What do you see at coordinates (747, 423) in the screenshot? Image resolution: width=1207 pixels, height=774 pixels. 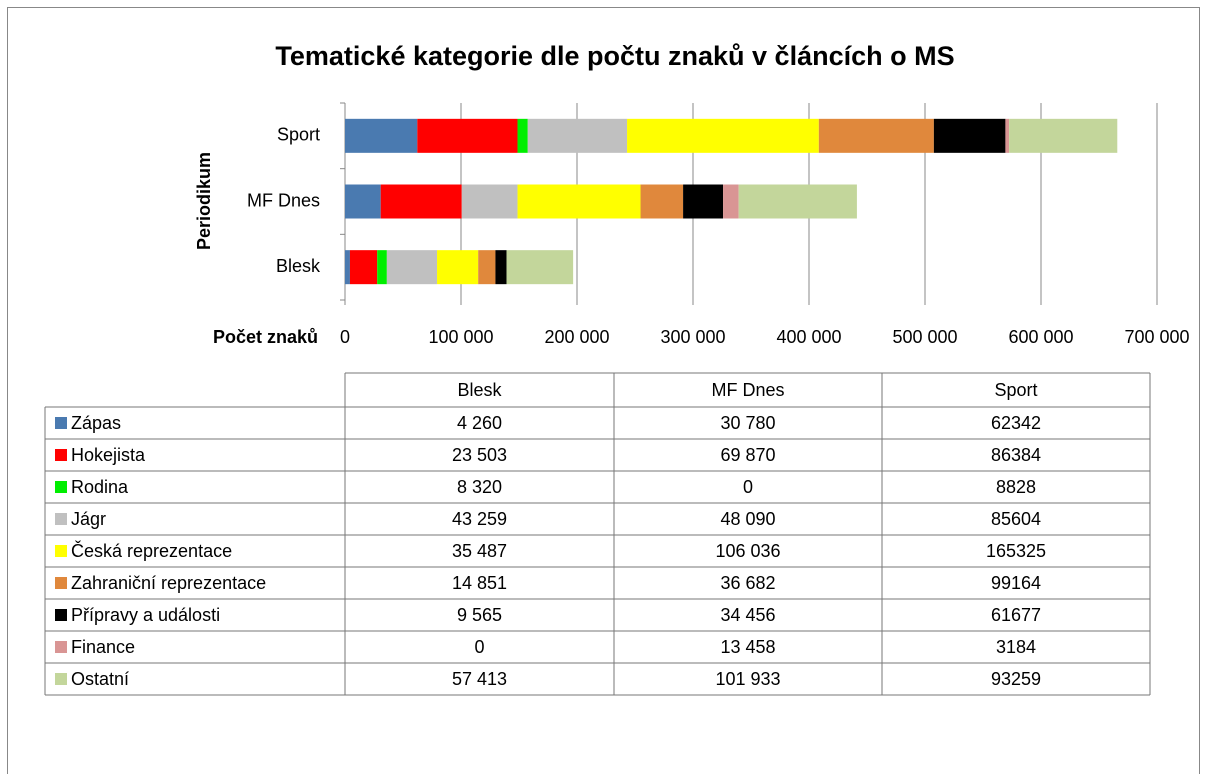 I see `table-cell: 30 780` at bounding box center [747, 423].